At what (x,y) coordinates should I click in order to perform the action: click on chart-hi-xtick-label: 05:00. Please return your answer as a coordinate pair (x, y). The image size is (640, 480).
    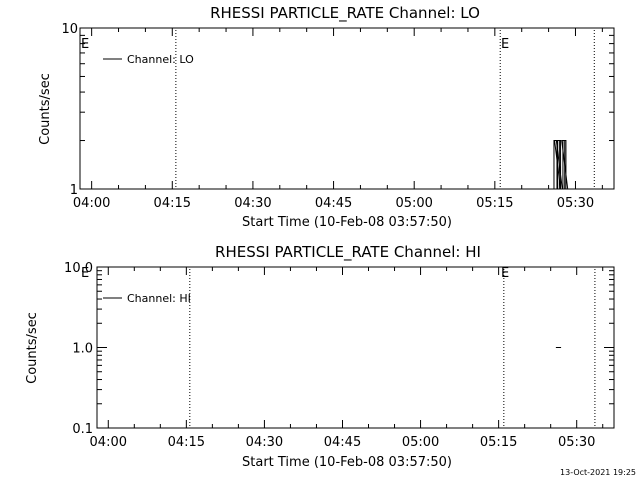
    Looking at the image, I should click on (420, 442).